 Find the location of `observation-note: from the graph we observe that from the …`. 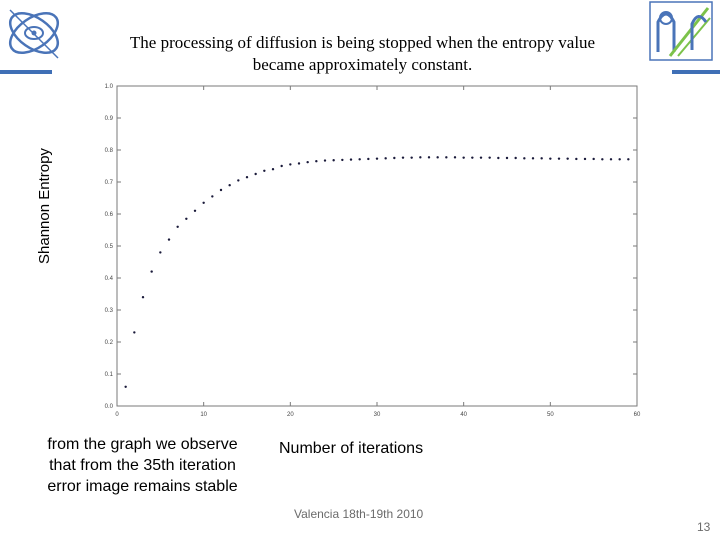

observation-note: from the graph we observe that from the … is located at coordinates (142, 465).